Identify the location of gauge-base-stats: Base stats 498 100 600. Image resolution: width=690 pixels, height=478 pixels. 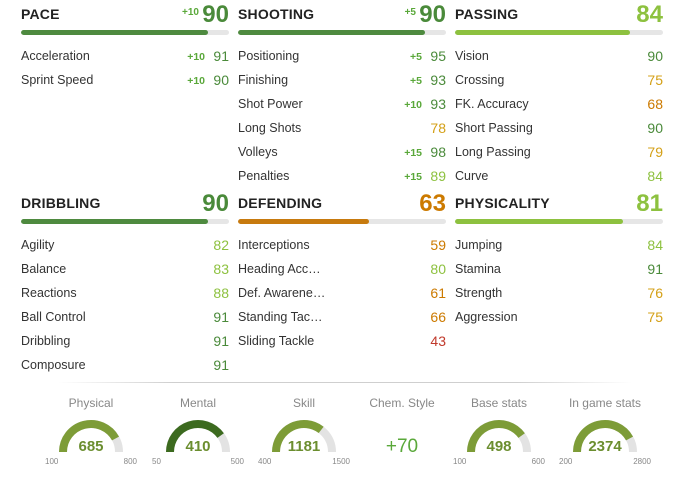
(499, 431).